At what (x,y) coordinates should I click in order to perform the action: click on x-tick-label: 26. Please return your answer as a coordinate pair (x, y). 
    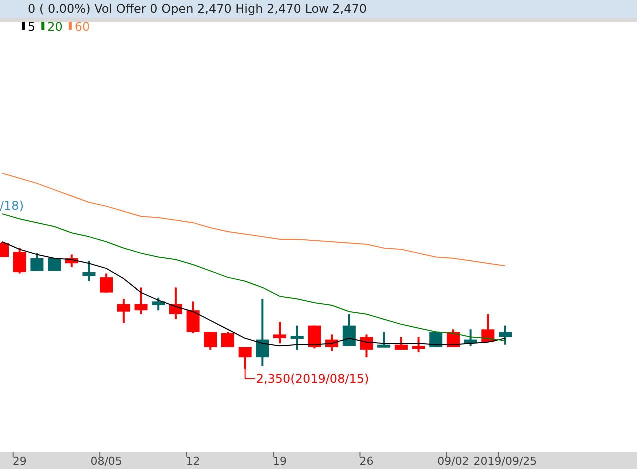
    Looking at the image, I should click on (367, 461).